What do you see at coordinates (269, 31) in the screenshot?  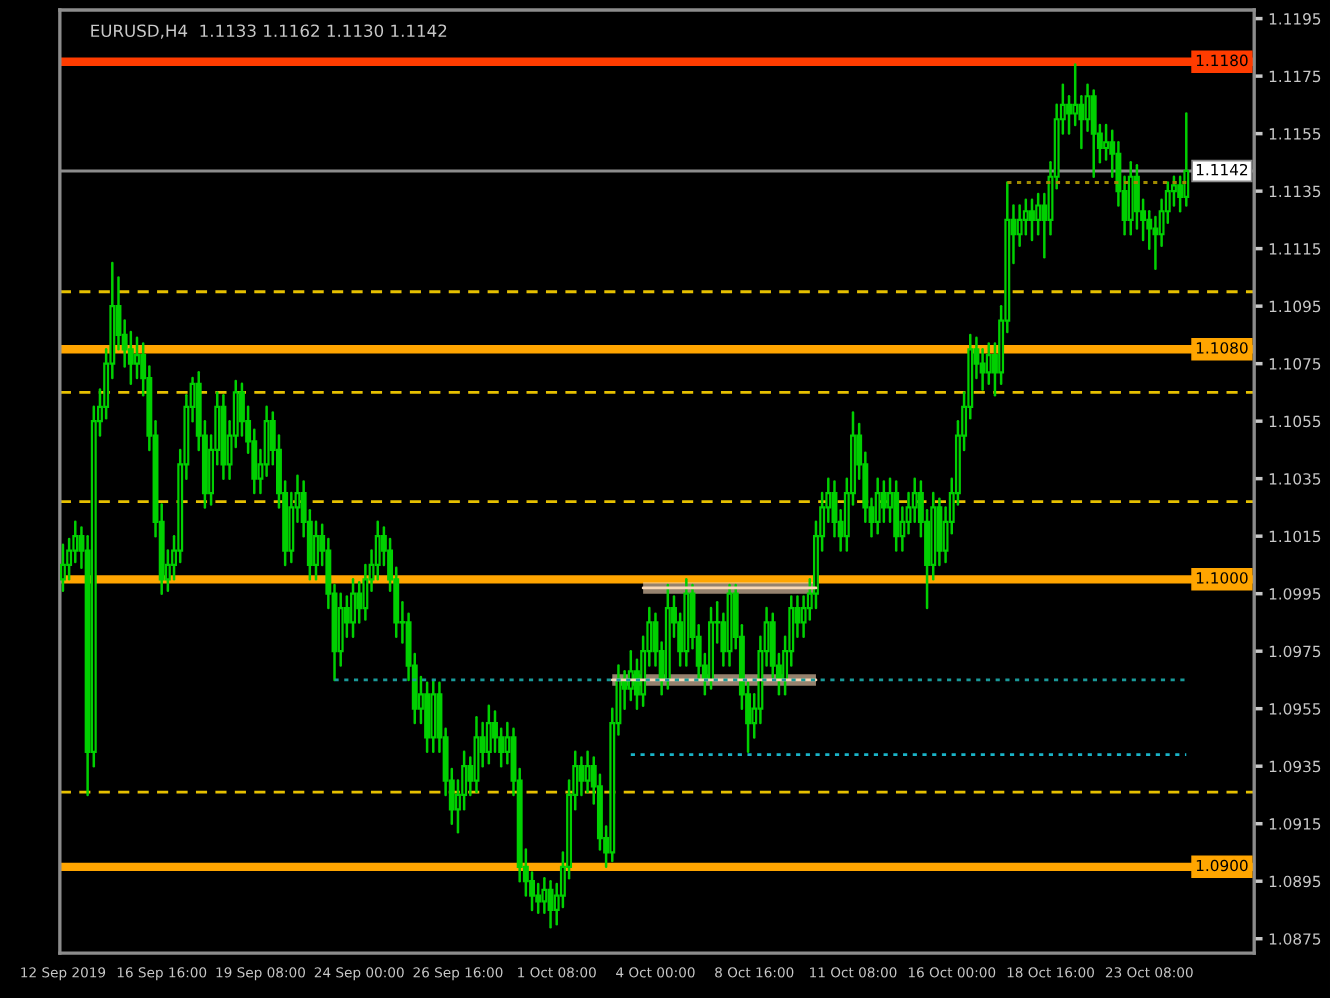 I see `text: EURUSD,H4 1.1133 1.1162 1.1130 1.1142` at bounding box center [269, 31].